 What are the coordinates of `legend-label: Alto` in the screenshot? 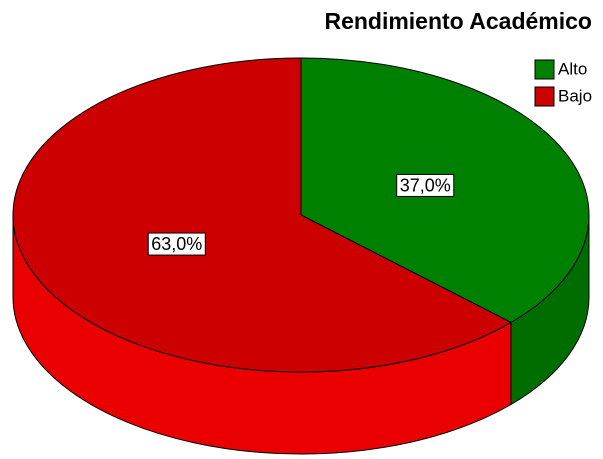 It's located at (572, 68).